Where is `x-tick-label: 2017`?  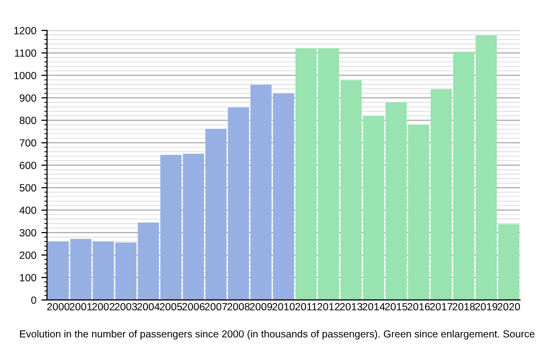
x-tick-label: 2017 is located at coordinates (441, 306).